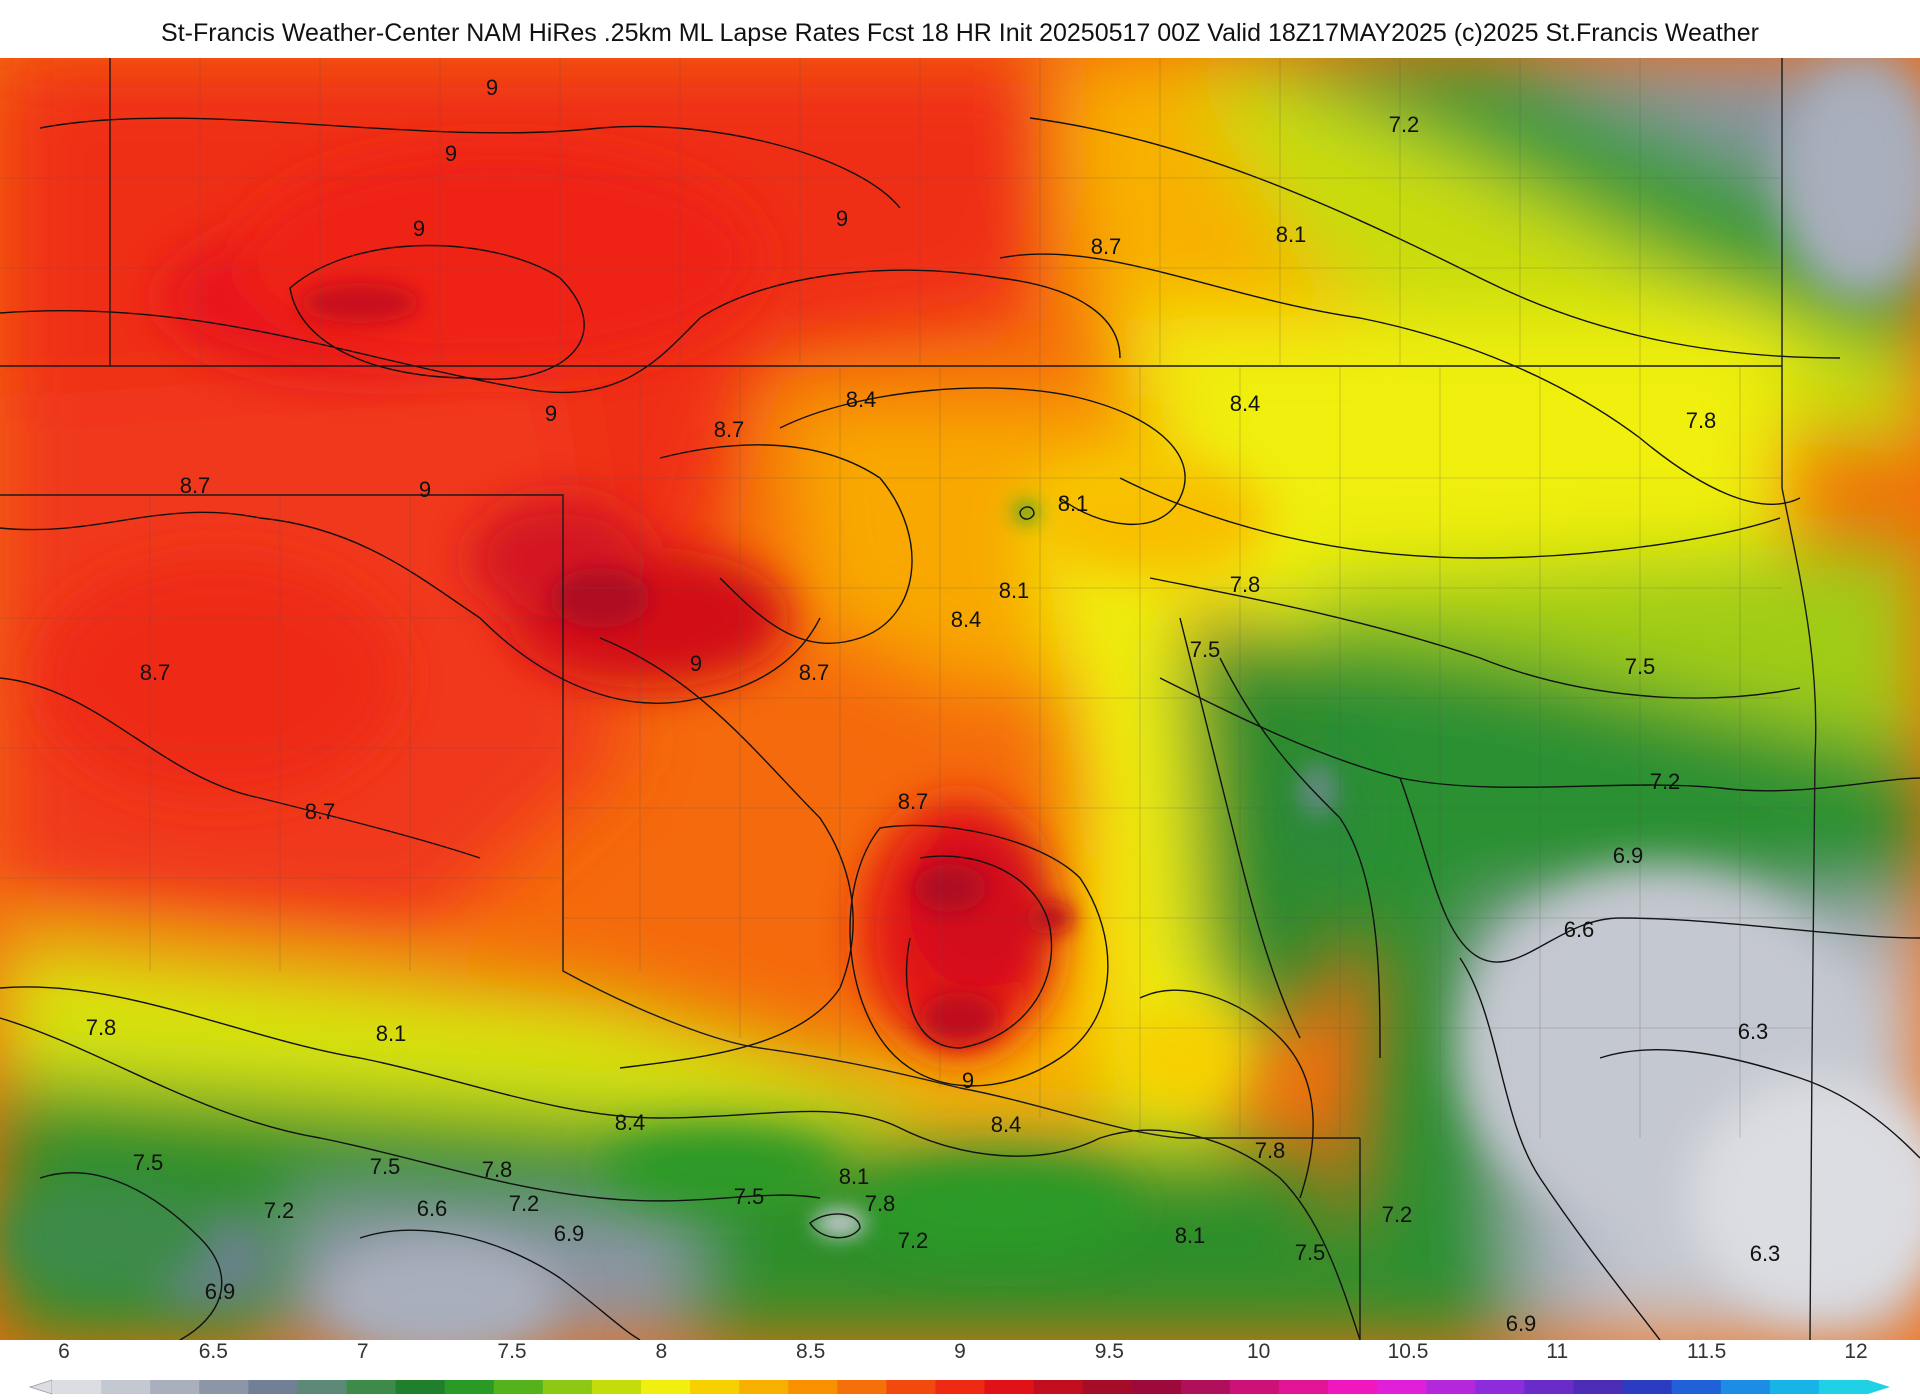  Describe the element at coordinates (1258, 1351) in the screenshot. I see `colorbar-tick-label: 10` at that location.